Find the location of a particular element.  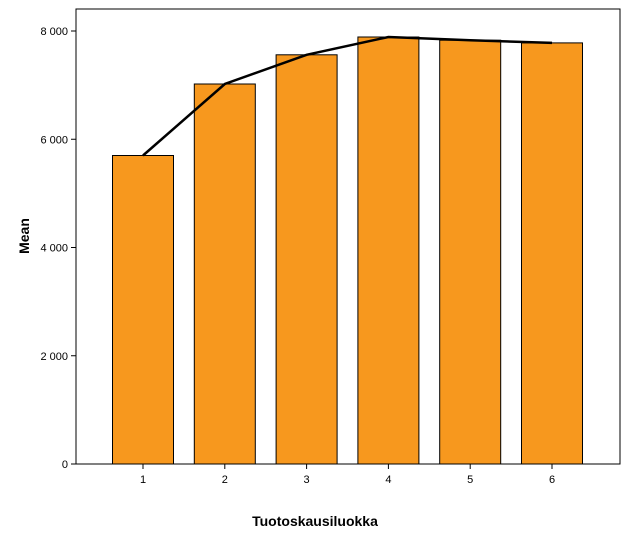

x-tick-label: 4 is located at coordinates (388, 480).